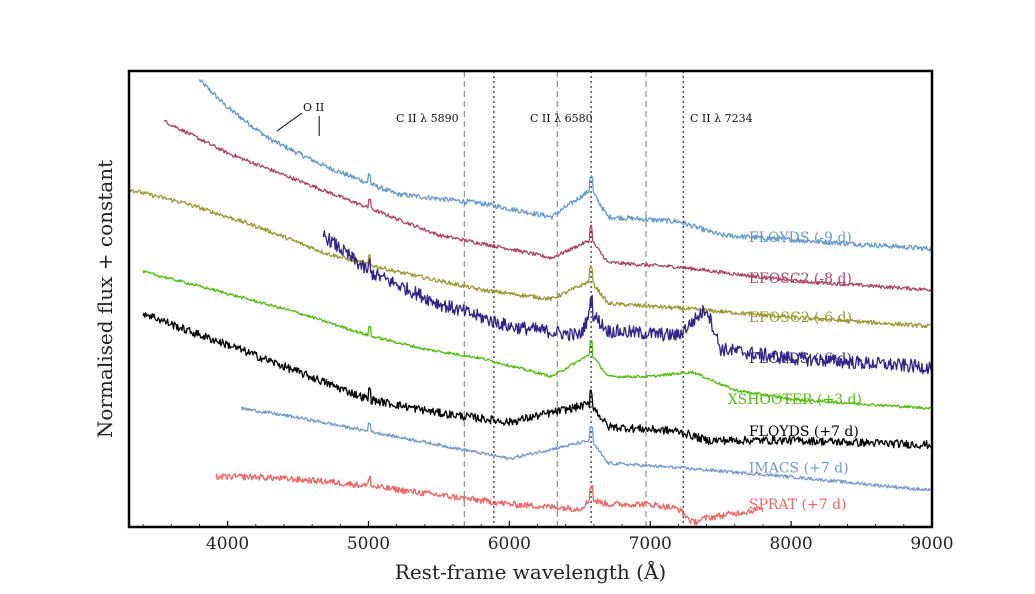  I want to click on series-label: EFOSC2 (-8 d), so click(800, 279).